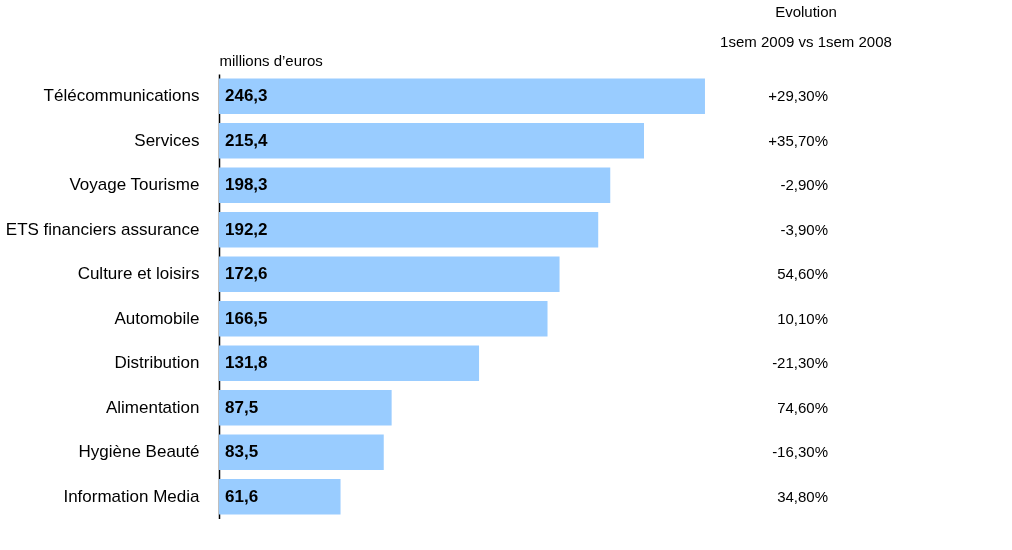 Image resolution: width=1012 pixels, height=550 pixels. Describe the element at coordinates (152, 407) in the screenshot. I see `y-tick-label: Alimentation` at that location.